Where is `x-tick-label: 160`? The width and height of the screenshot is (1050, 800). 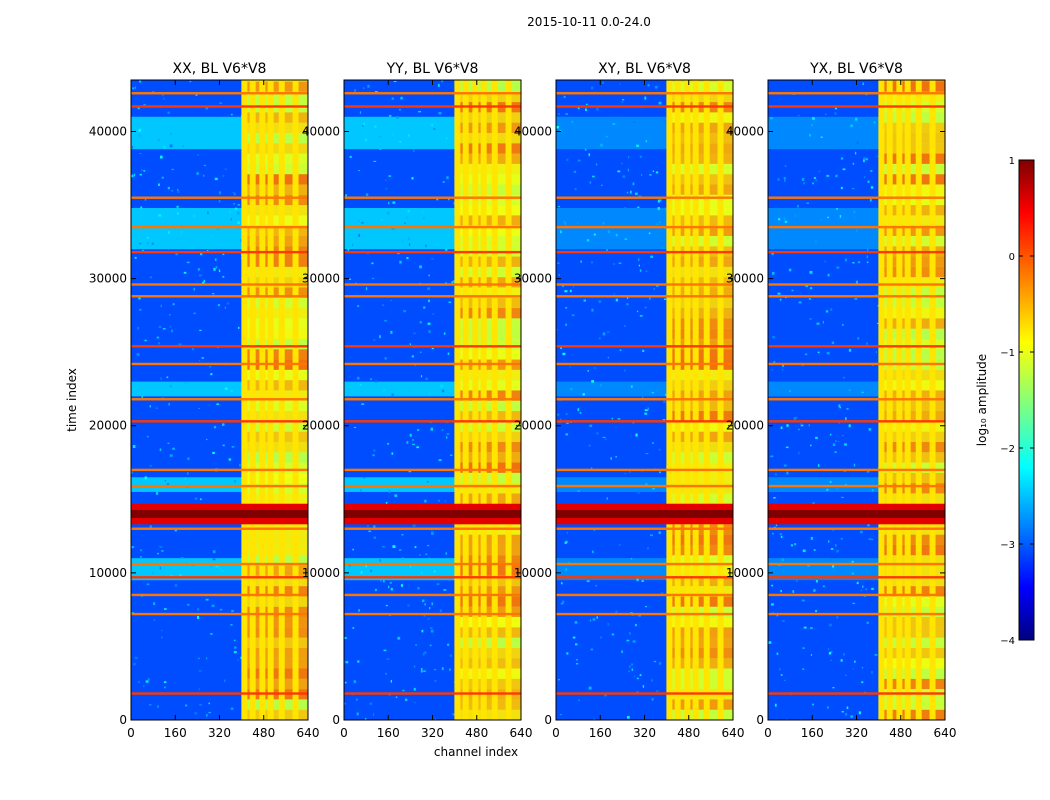 x-tick-label: 160 is located at coordinates (812, 733).